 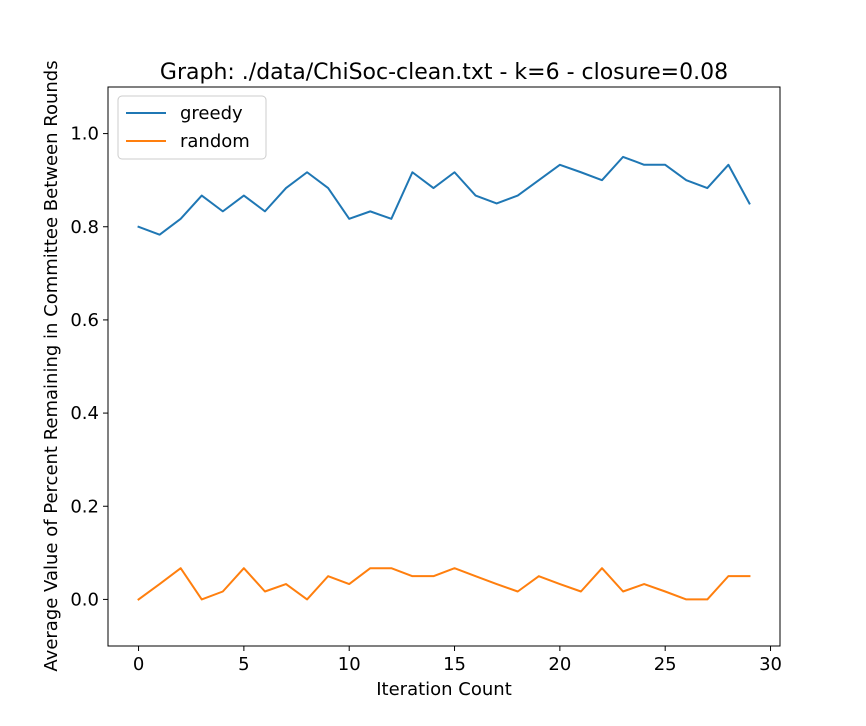 I want to click on x-tick-label: 25, so click(x=665, y=664).